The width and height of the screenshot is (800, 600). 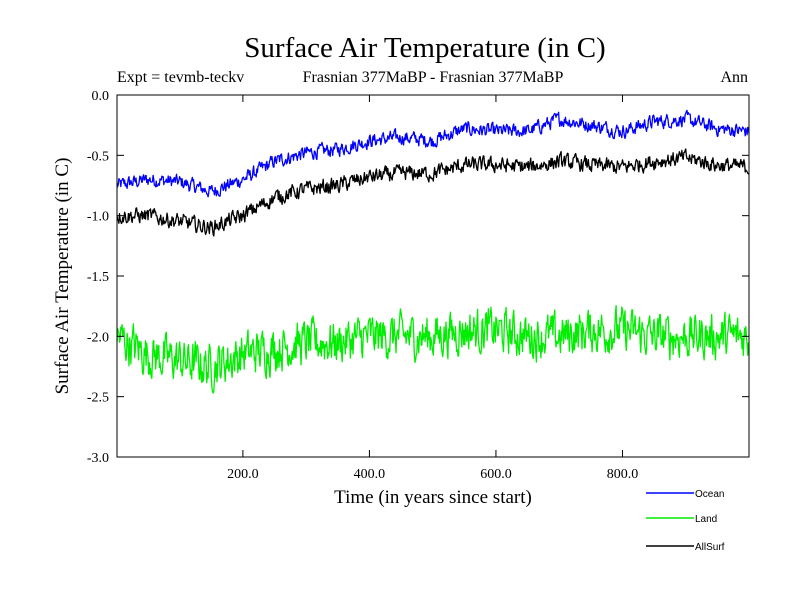 I want to click on y-tick-label: -2.0, so click(x=98, y=337).